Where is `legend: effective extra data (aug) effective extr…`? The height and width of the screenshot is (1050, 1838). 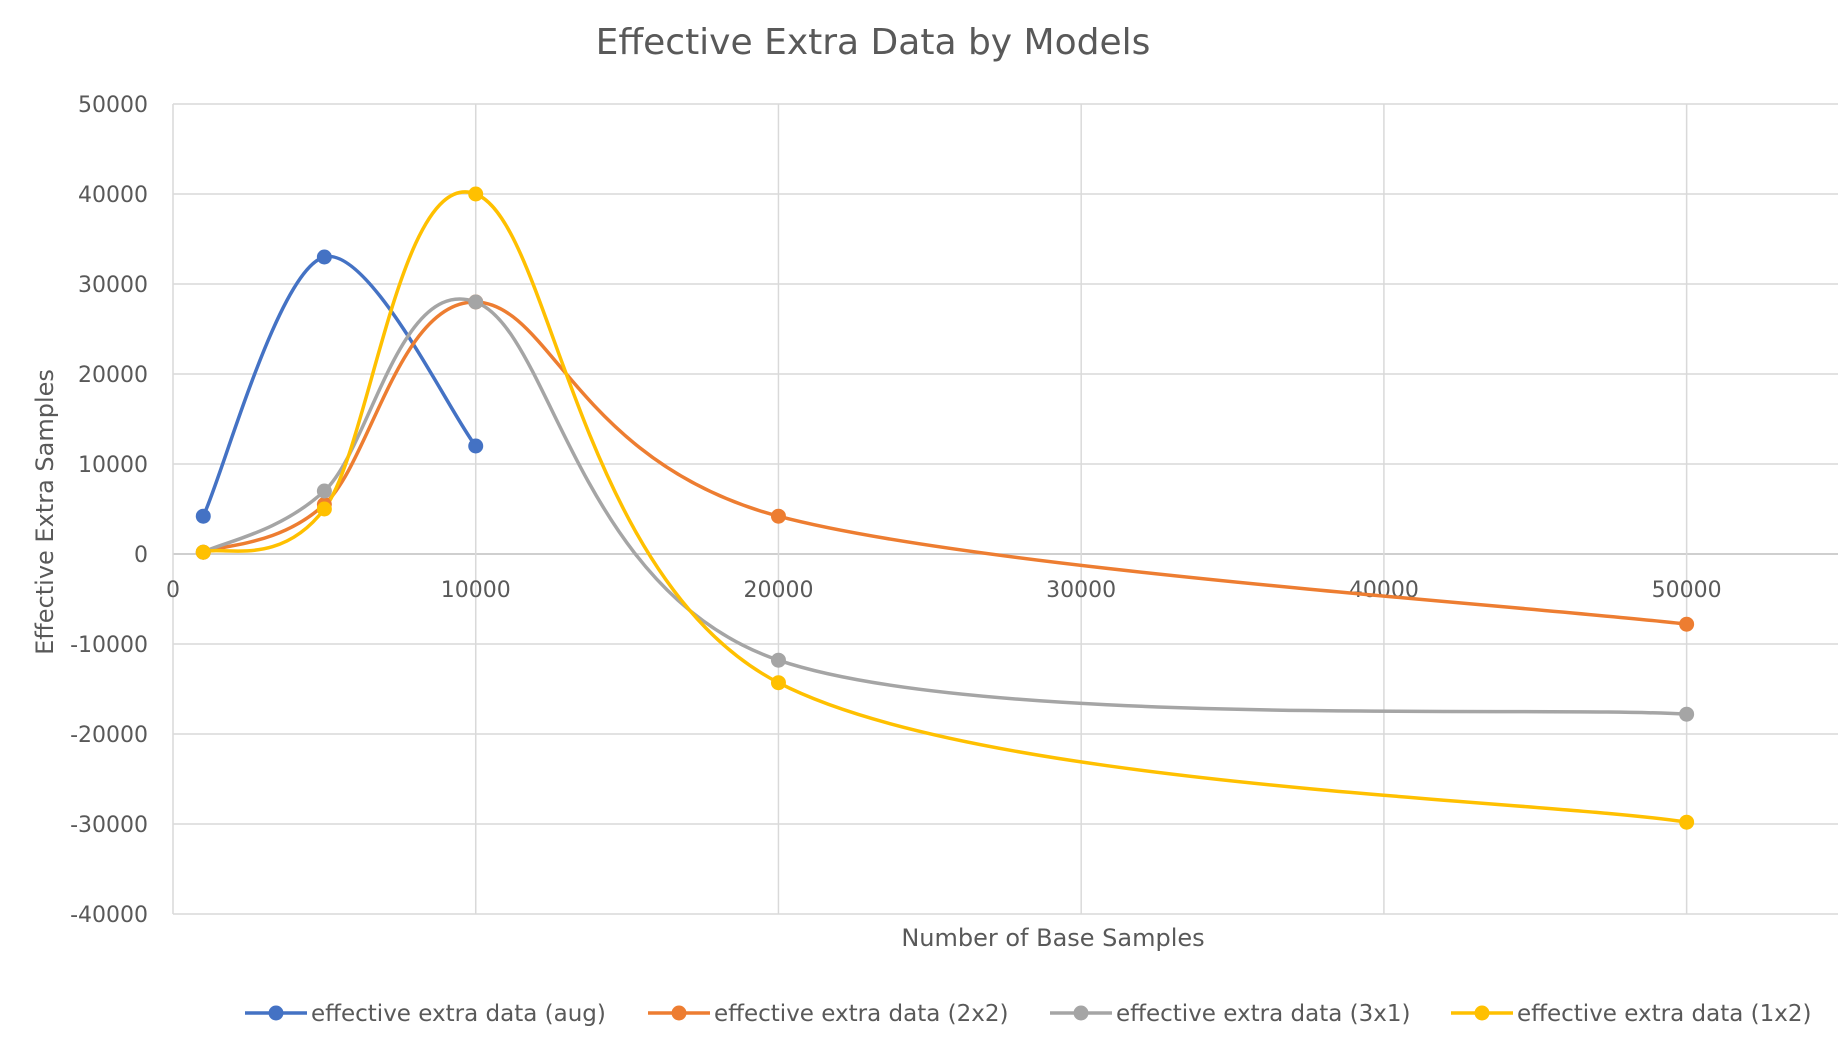
legend: effective extra data (aug) effective extr… is located at coordinates (1028, 1014).